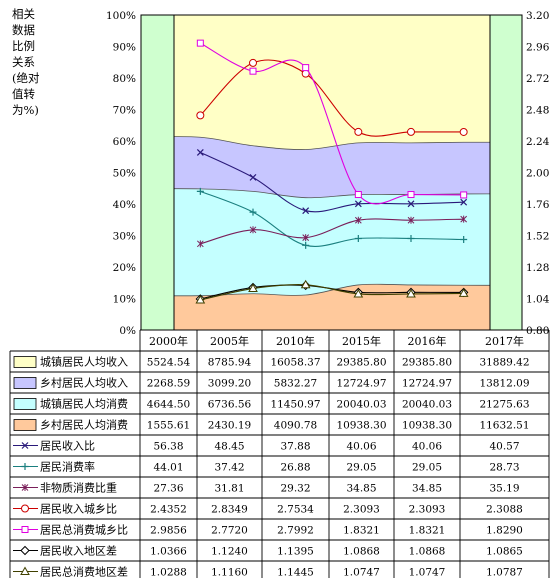 This screenshot has height=582, width=560. Describe the element at coordinates (537, 237) in the screenshot. I see `right-tick-label: 1.52` at that location.